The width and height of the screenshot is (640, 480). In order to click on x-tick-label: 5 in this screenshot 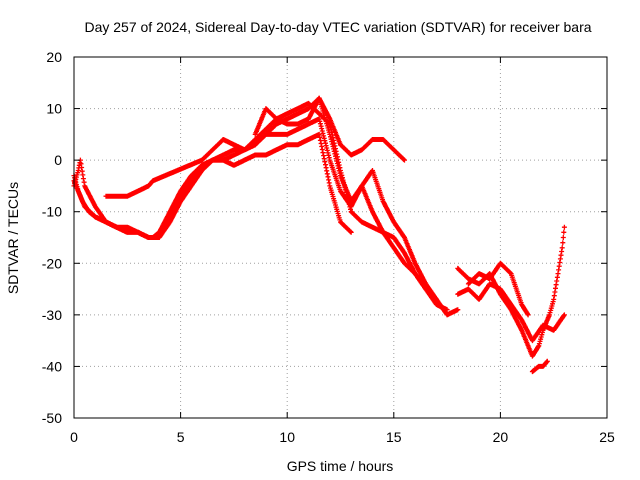, I will do `click(181, 437)`.